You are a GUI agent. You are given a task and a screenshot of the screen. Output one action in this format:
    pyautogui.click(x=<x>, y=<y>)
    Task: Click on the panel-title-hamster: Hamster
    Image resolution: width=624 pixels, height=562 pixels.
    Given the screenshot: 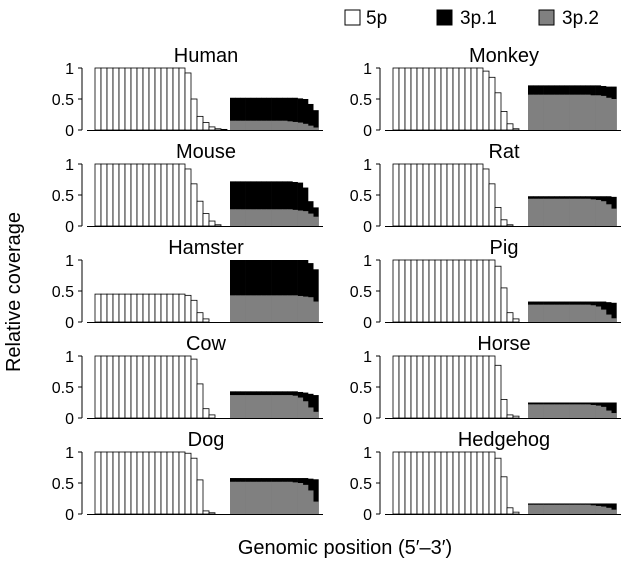 What is the action you would take?
    pyautogui.click(x=206, y=248)
    